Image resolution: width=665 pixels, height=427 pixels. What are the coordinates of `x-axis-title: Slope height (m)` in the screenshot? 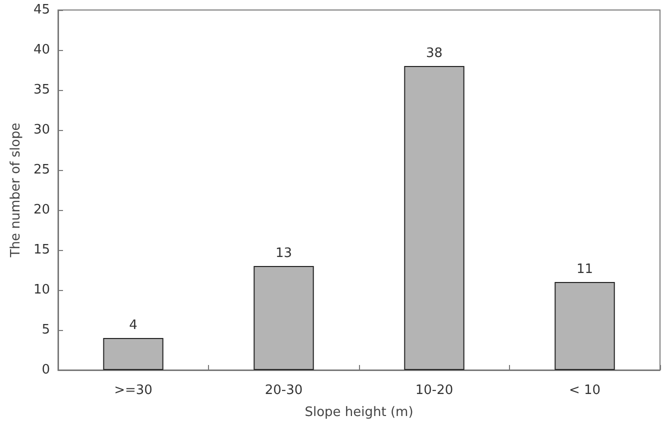 It's located at (359, 412).